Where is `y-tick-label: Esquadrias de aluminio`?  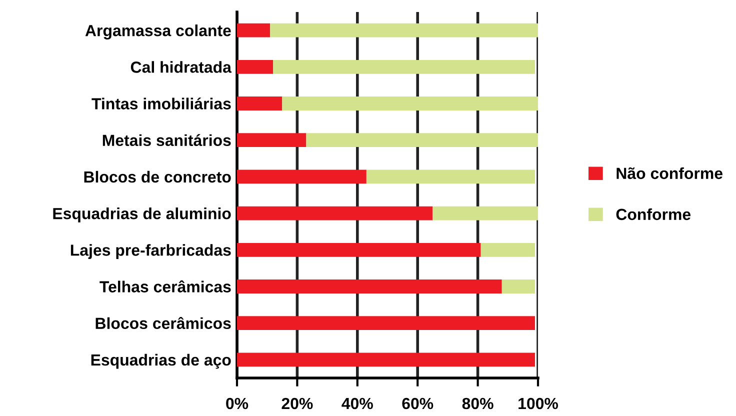
y-tick-label: Esquadrias de aluminio is located at coordinates (142, 215).